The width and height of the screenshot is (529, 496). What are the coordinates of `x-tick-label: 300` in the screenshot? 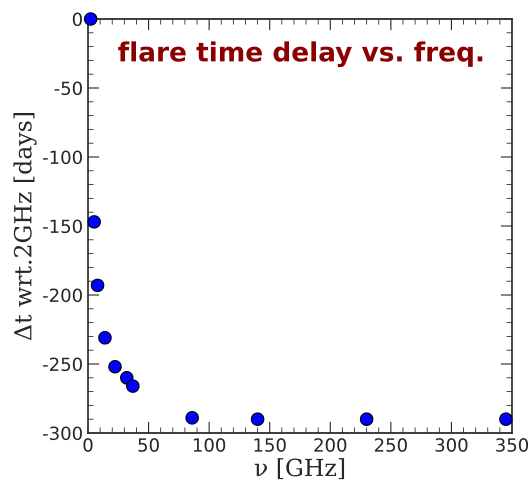 It's located at (452, 445).